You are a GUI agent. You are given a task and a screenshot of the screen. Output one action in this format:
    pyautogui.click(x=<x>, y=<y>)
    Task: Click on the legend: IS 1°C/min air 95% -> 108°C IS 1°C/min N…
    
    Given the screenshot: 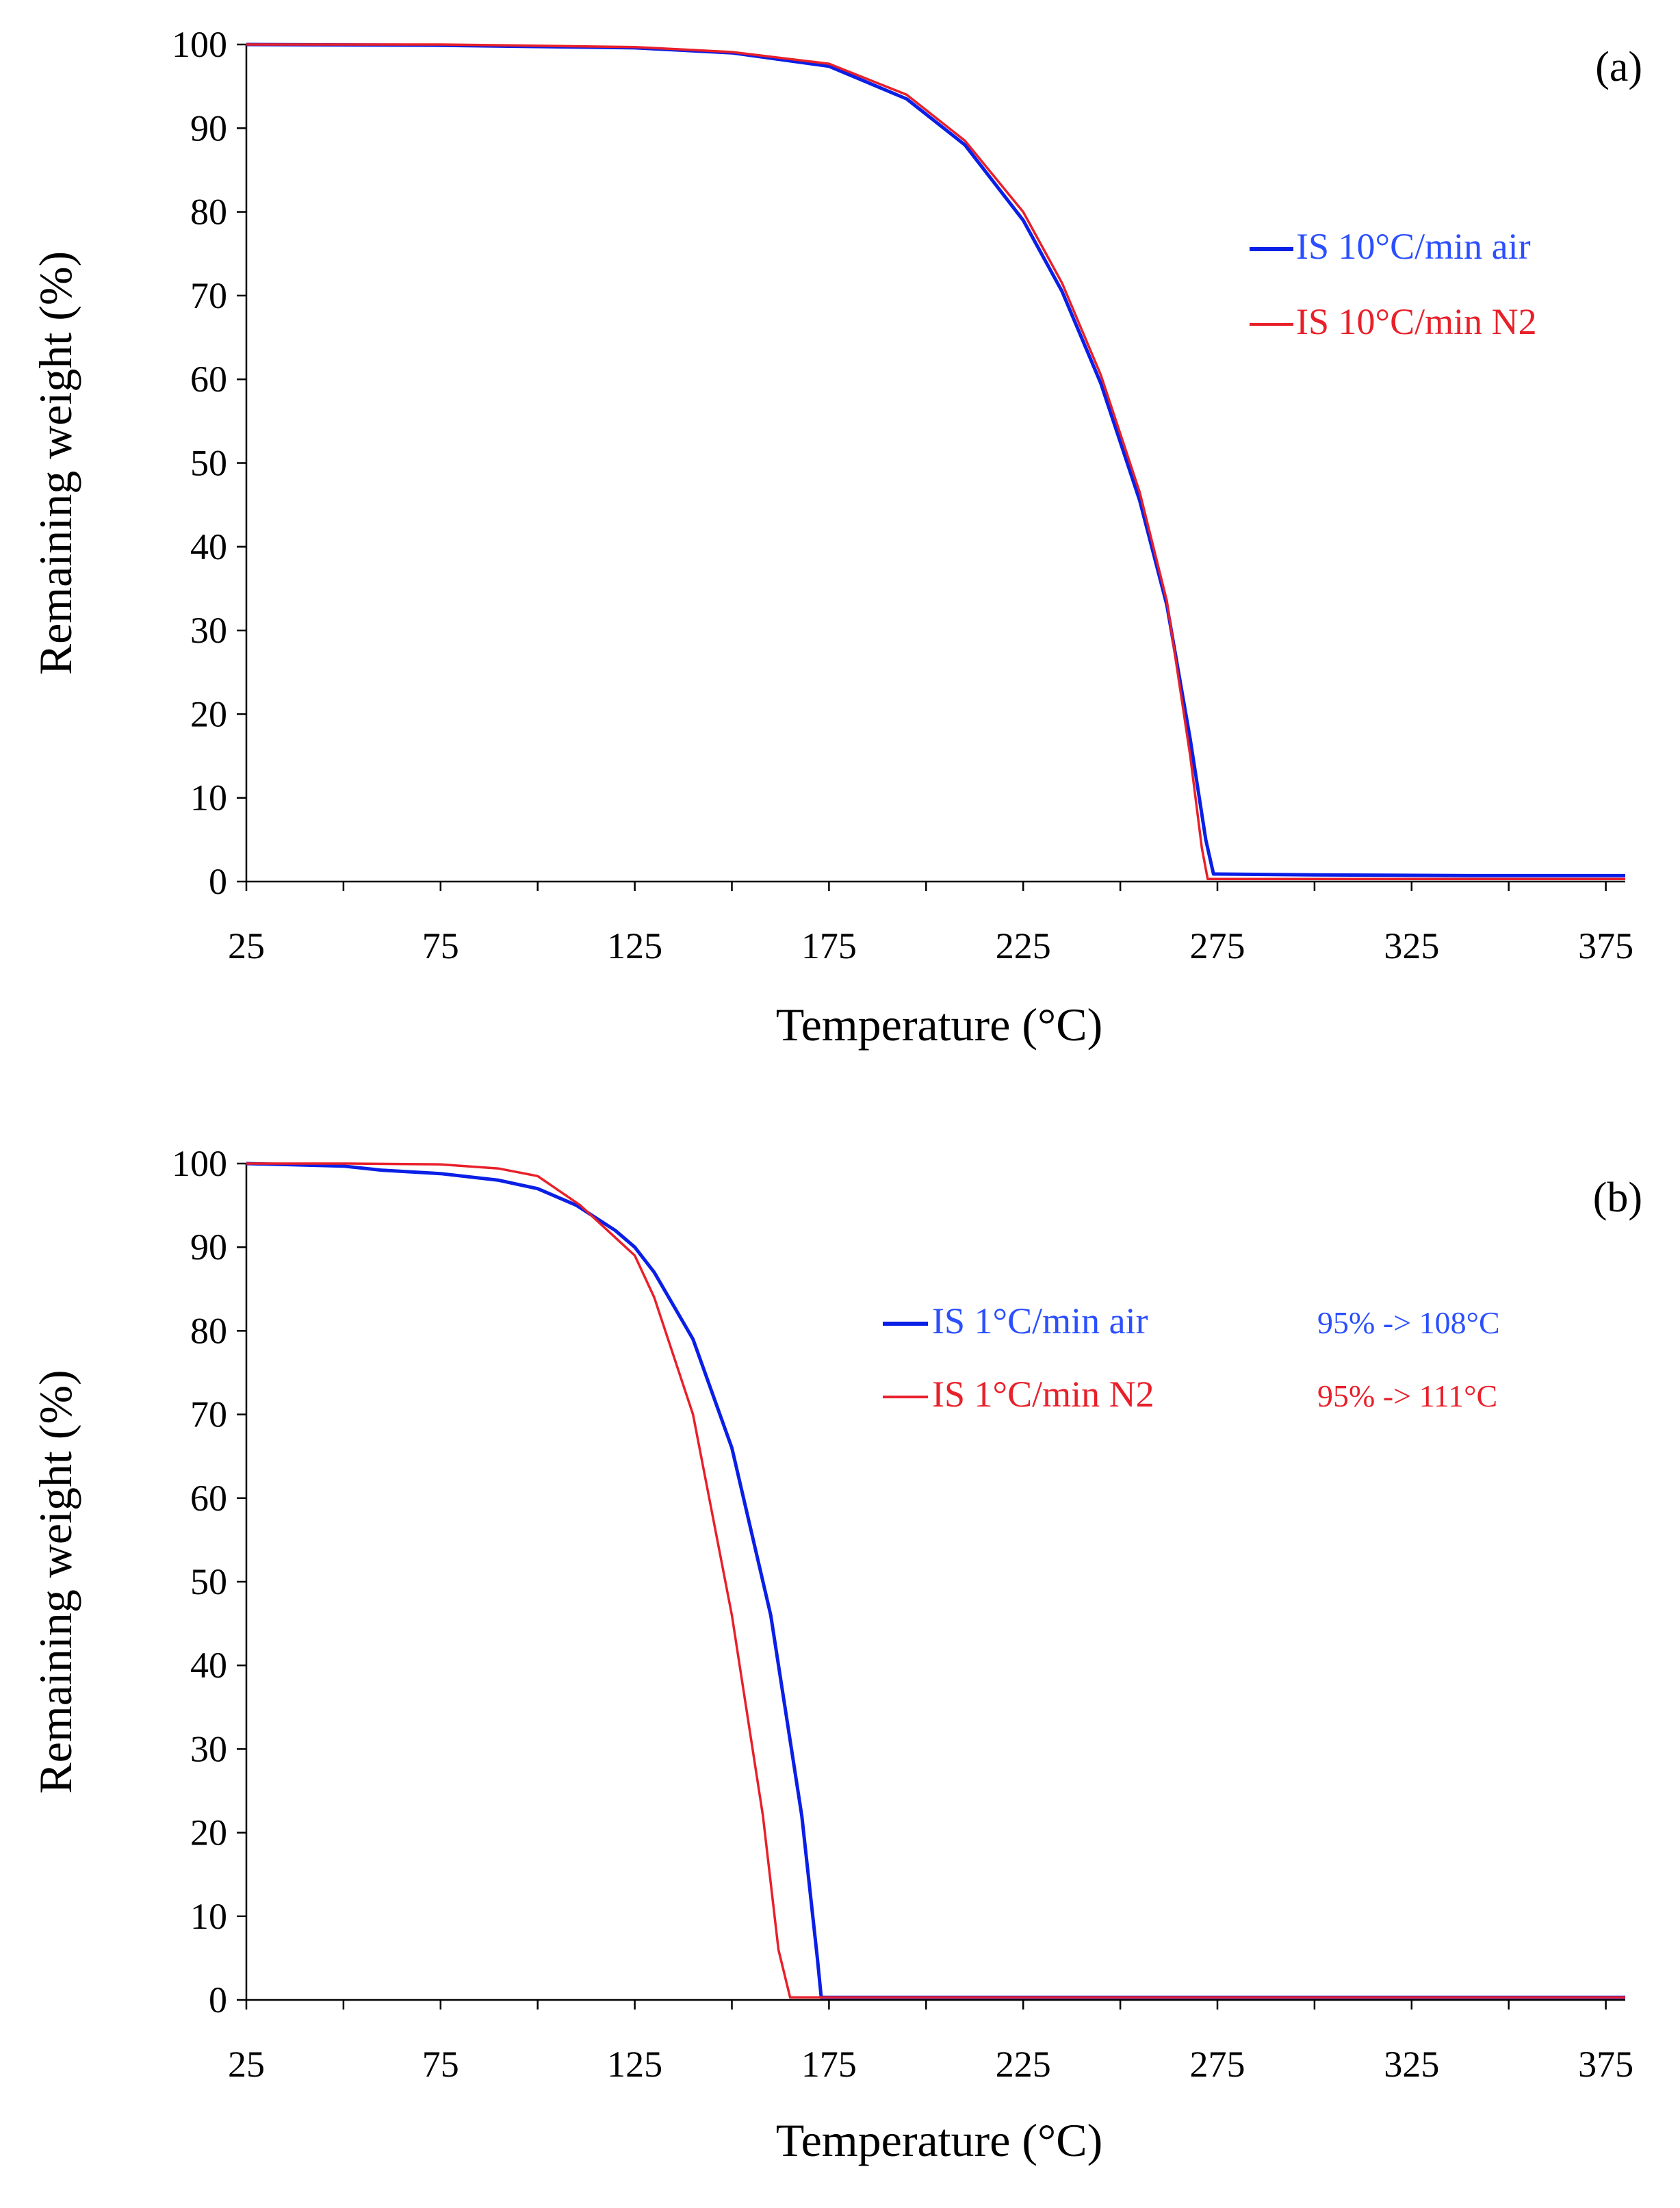 What is the action you would take?
    pyautogui.click(x=1191, y=1357)
    